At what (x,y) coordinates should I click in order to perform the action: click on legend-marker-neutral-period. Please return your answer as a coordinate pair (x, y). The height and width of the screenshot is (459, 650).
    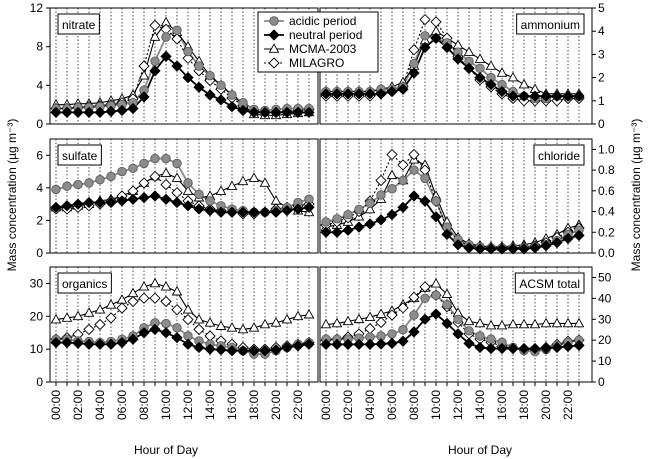
    Looking at the image, I should click on (274, 35).